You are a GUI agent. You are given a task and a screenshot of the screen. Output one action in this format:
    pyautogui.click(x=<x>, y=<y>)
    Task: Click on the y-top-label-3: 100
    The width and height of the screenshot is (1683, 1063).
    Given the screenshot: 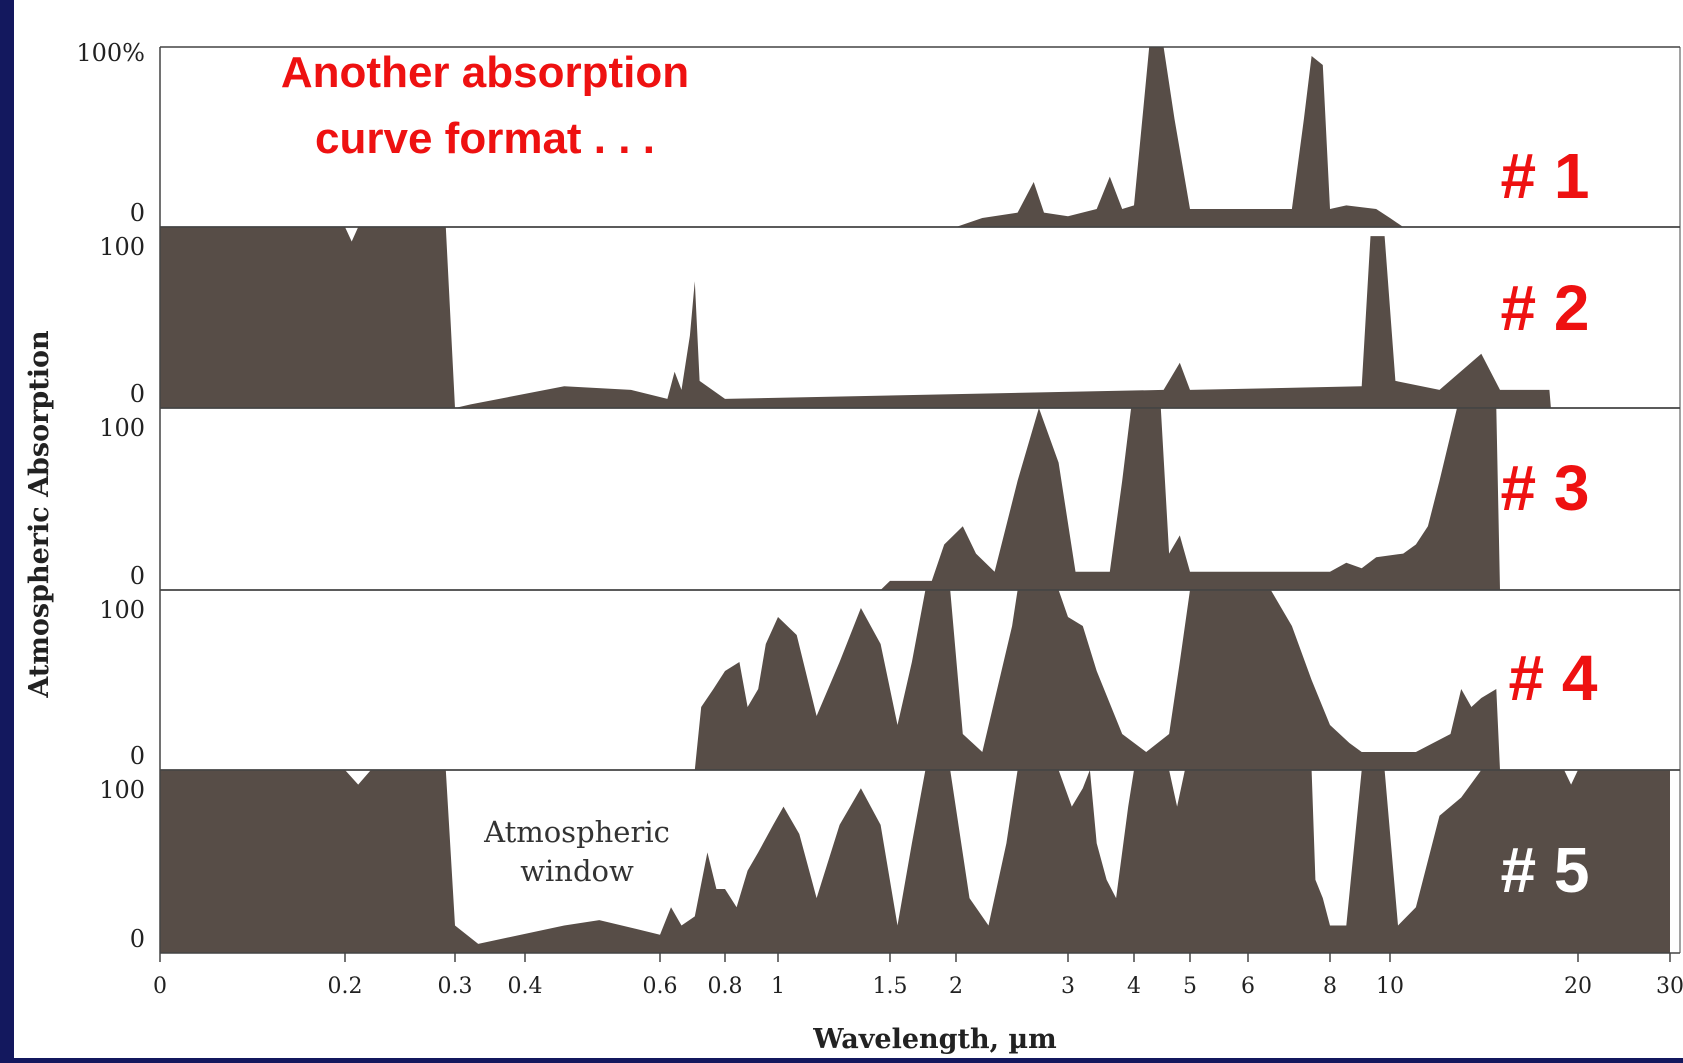 What is the action you would take?
    pyautogui.click(x=122, y=428)
    